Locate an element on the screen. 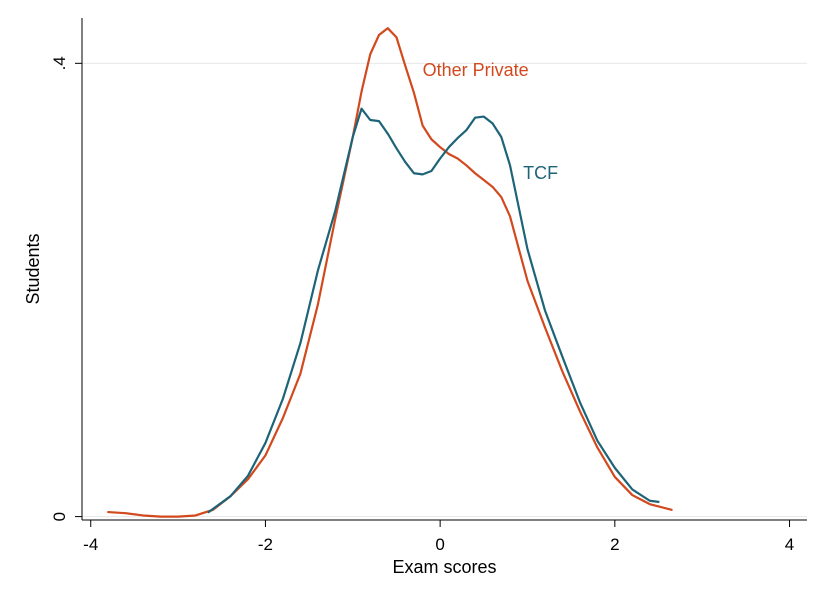 The height and width of the screenshot is (603, 827). series-label-0: Other Private is located at coordinates (476, 70).